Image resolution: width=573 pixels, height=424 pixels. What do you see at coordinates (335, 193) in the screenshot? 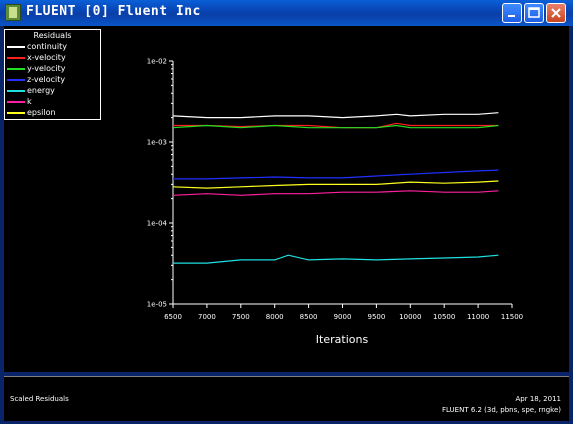
I see `series-line-k` at bounding box center [335, 193].